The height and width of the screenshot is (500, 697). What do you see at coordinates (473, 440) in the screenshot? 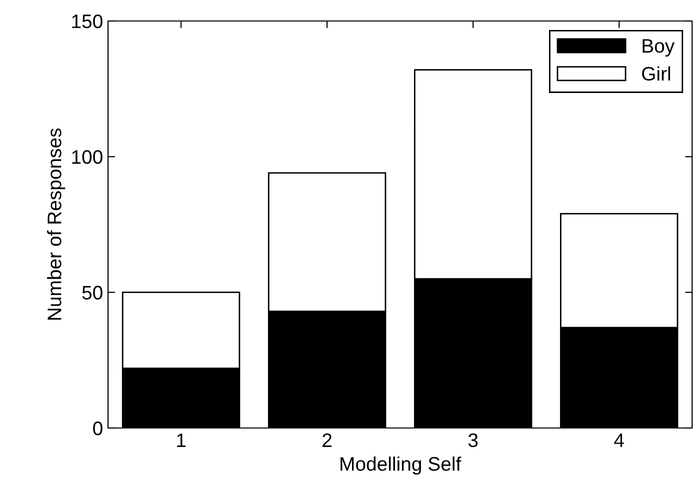
I see `x-tick-label: 3` at bounding box center [473, 440].